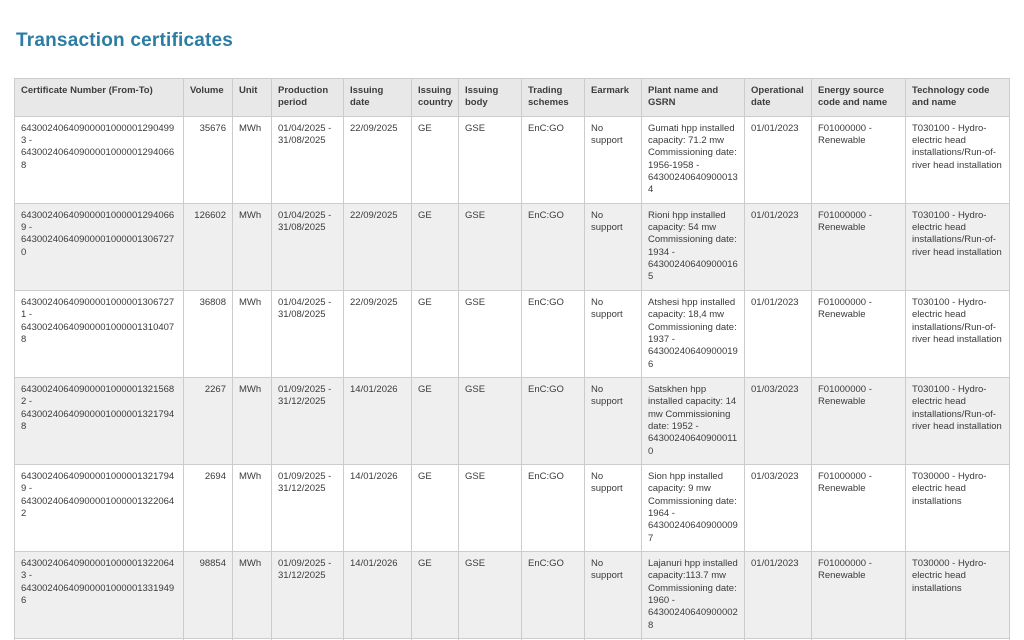  What do you see at coordinates (208, 159) in the screenshot?
I see `cell-volume: 35676` at bounding box center [208, 159].